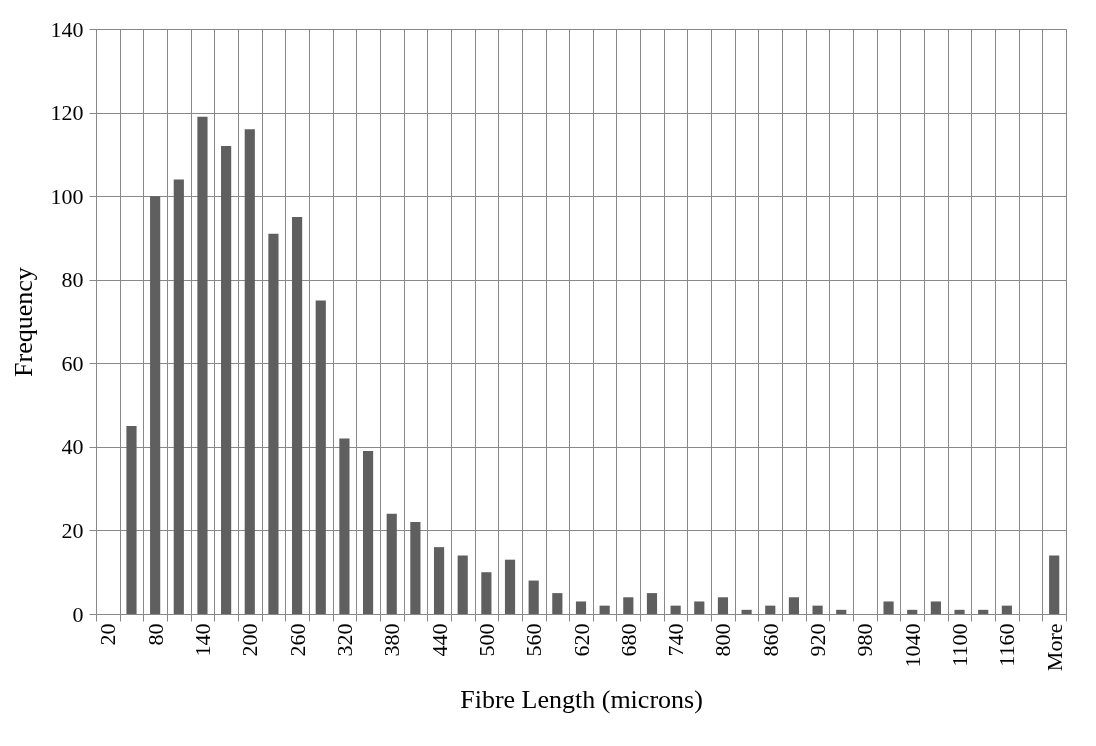 Image resolution: width=1096 pixels, height=746 pixels. What do you see at coordinates (818, 640) in the screenshot?
I see `x-tick-label: 920` at bounding box center [818, 640].